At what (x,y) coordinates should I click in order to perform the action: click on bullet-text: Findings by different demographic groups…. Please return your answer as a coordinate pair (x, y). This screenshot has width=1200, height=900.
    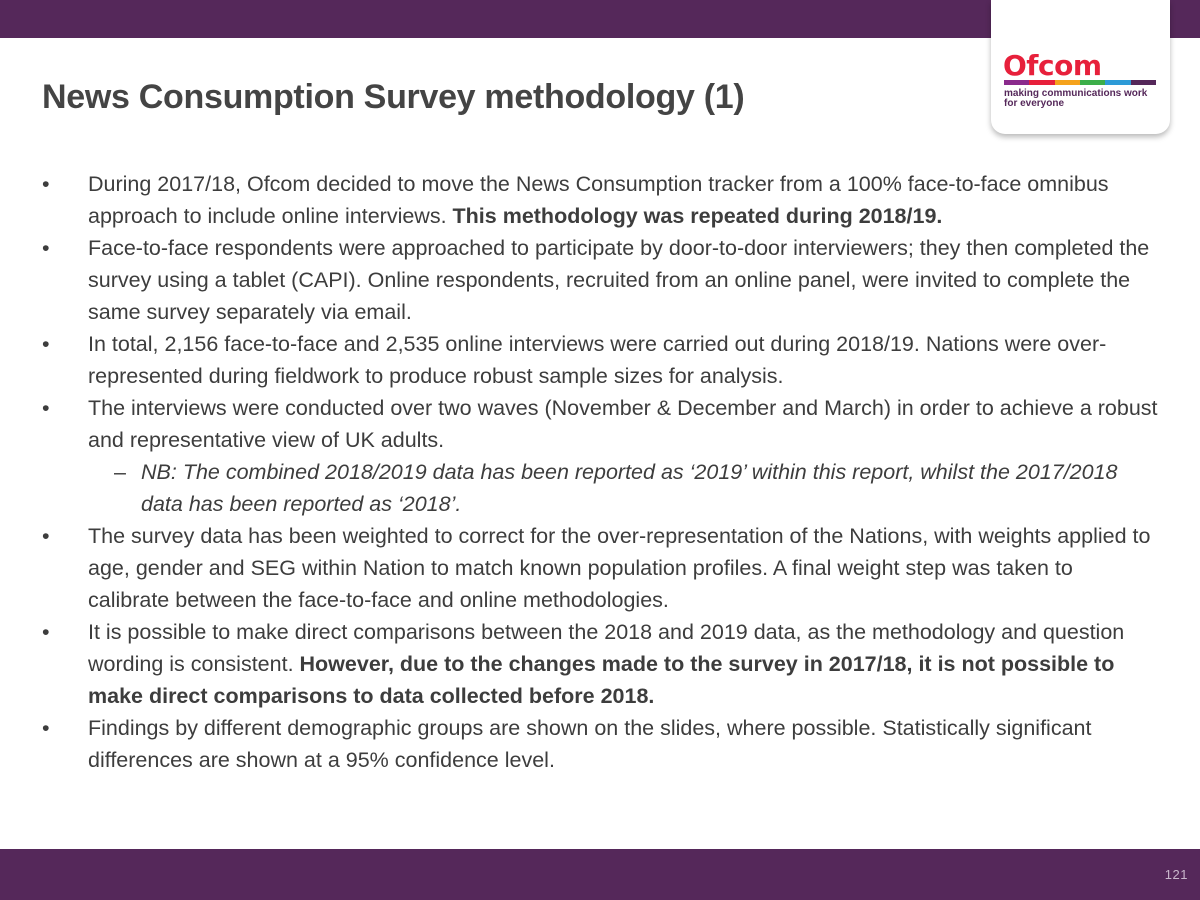
    Looking at the image, I should click on (590, 744).